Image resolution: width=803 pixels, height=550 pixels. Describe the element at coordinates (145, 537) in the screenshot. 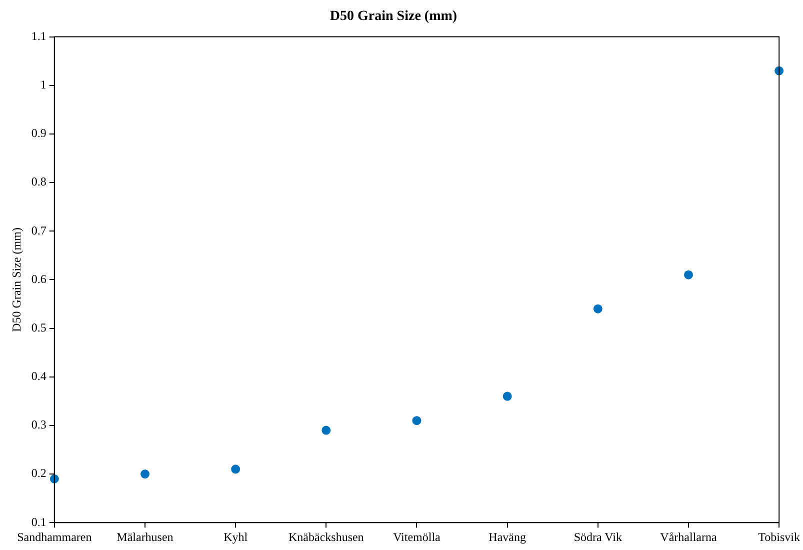

I see `x-tick-label: Mälarhusen` at that location.